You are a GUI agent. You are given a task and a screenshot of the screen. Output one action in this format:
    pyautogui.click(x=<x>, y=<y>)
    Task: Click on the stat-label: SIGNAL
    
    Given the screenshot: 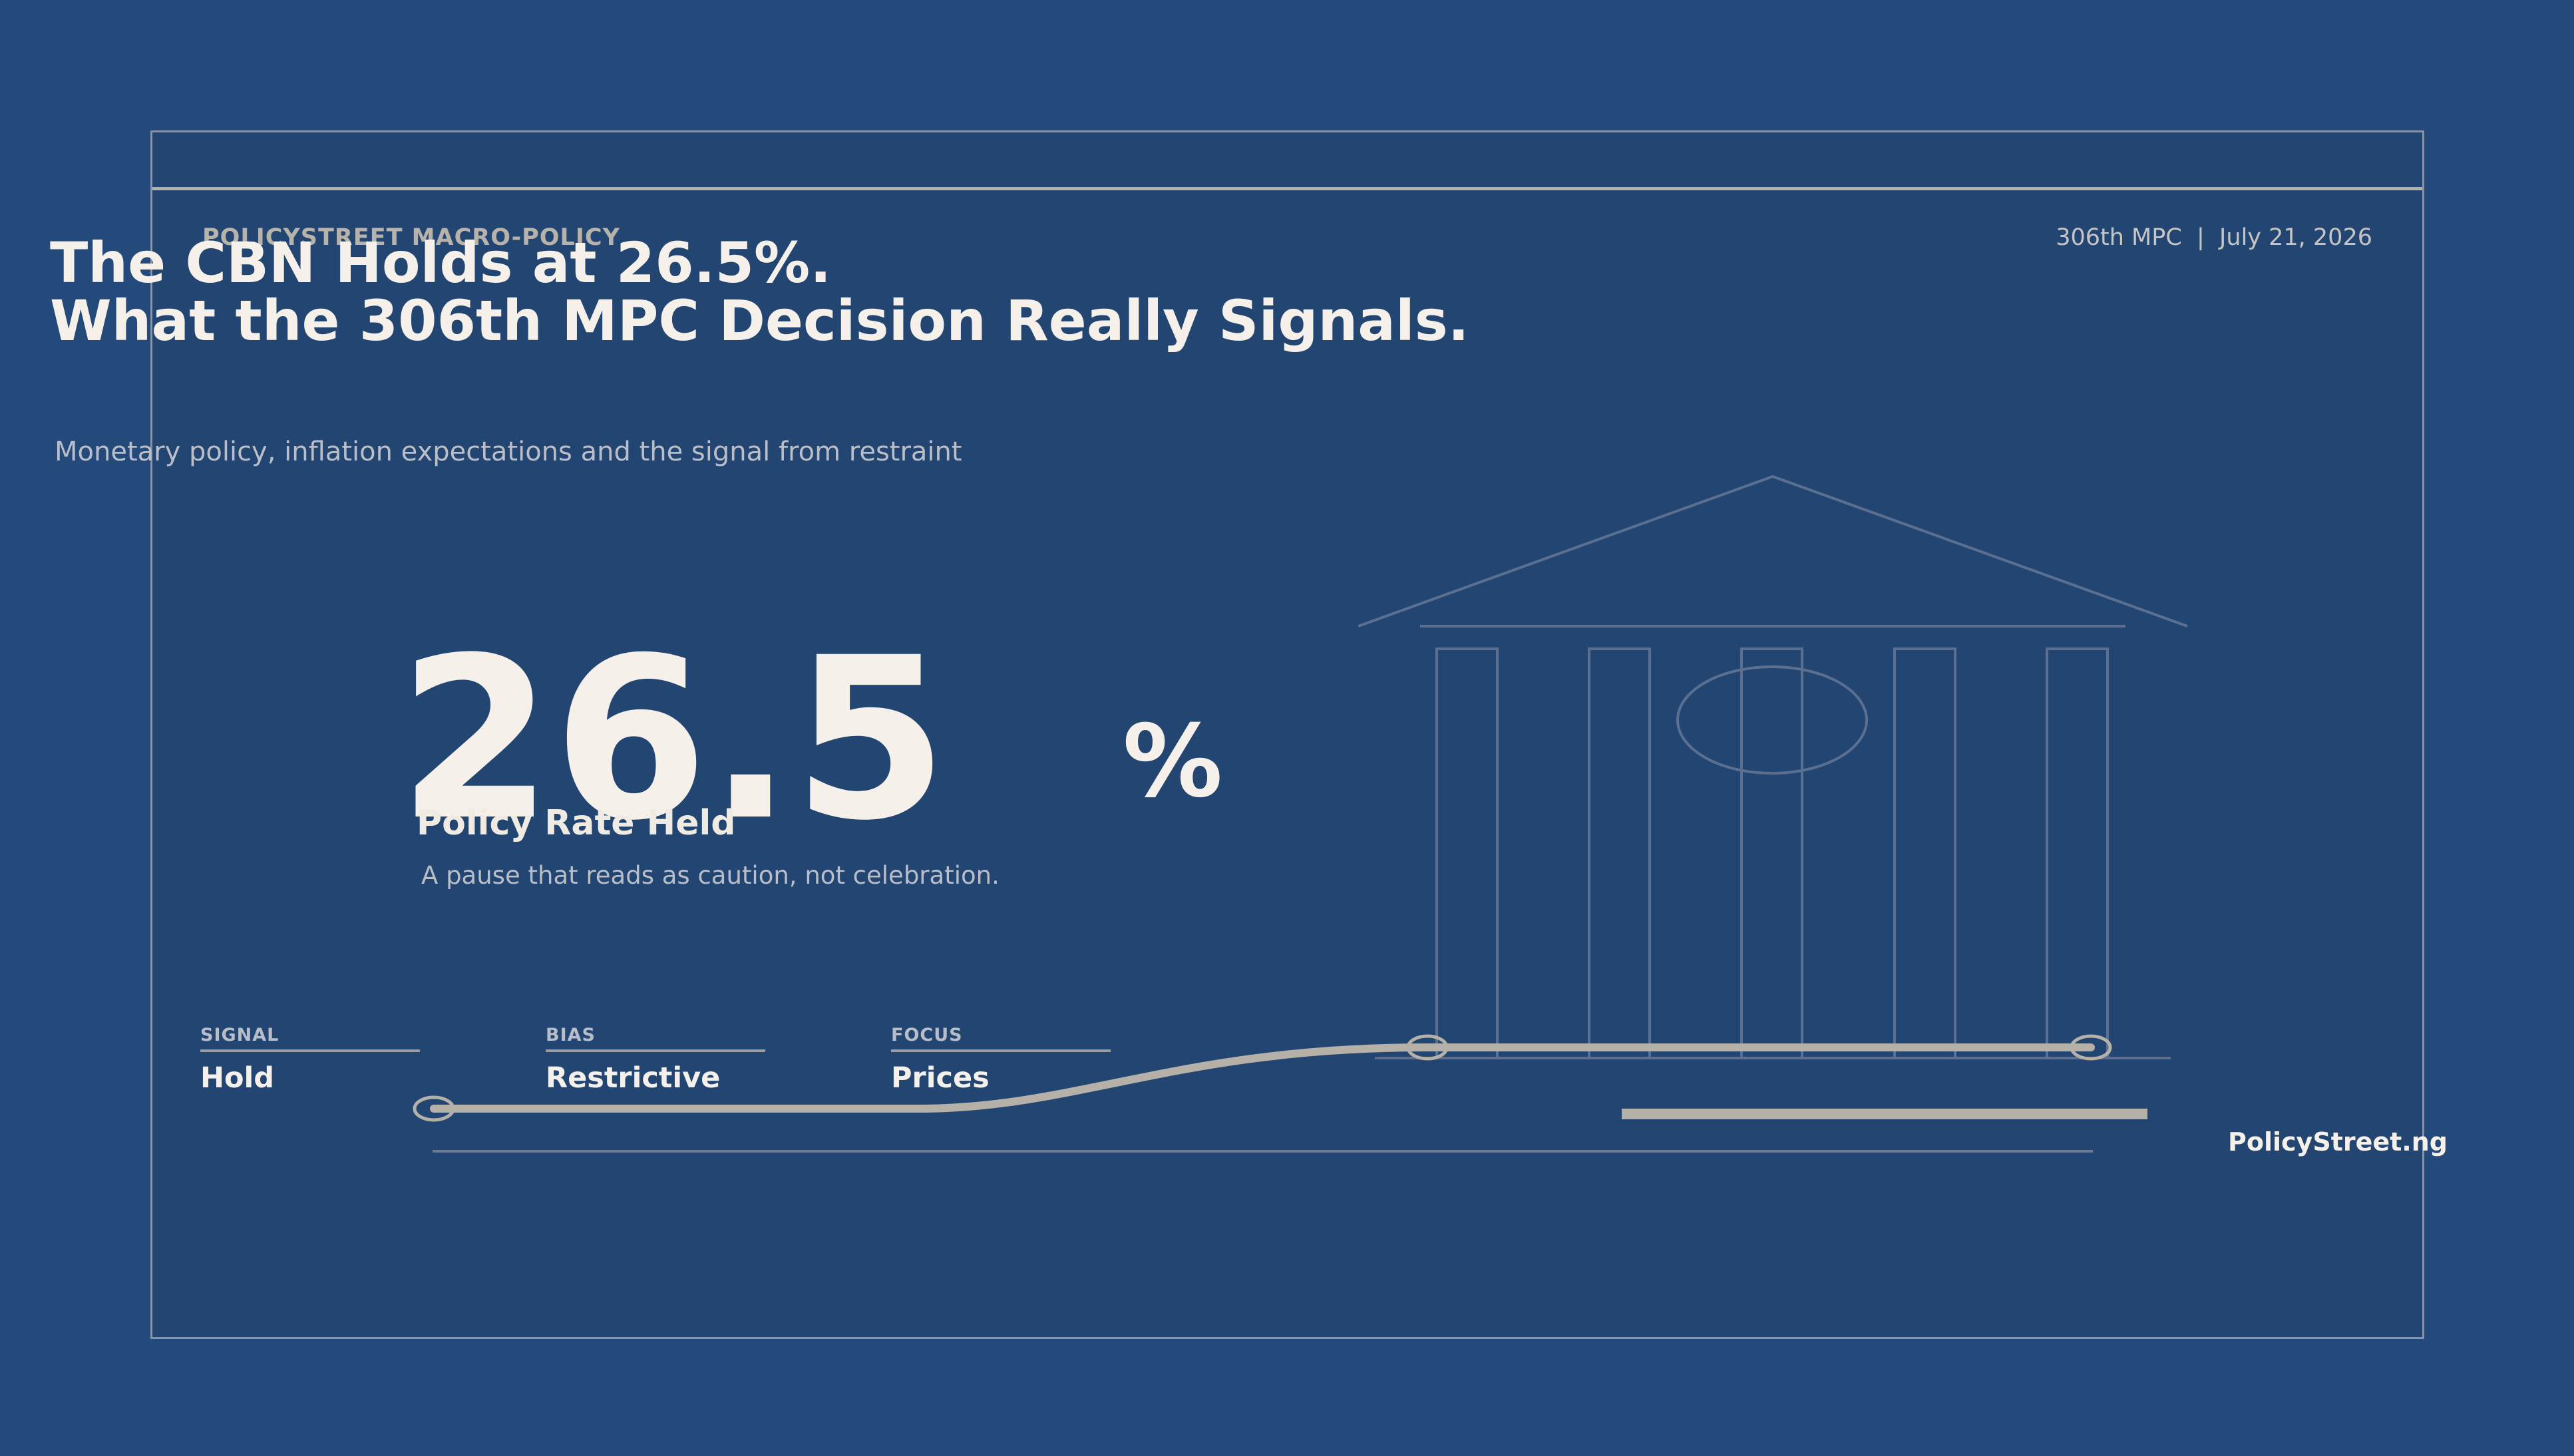 What is the action you would take?
    pyautogui.click(x=310, y=1038)
    